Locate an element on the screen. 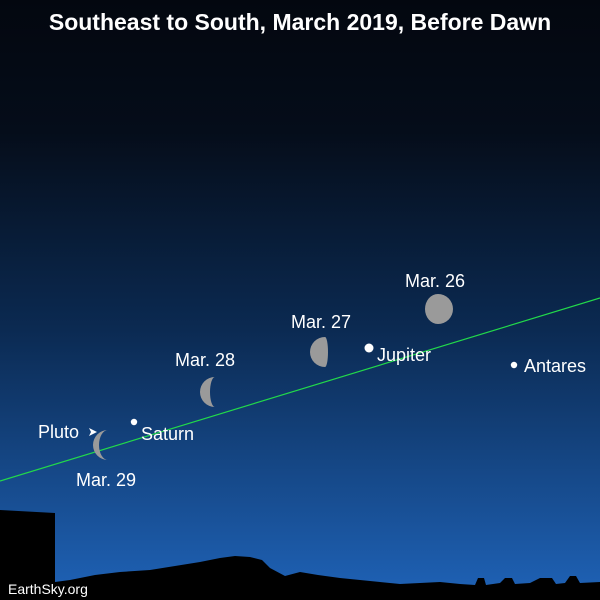  pluto: Pluto is located at coordinates (67, 432).